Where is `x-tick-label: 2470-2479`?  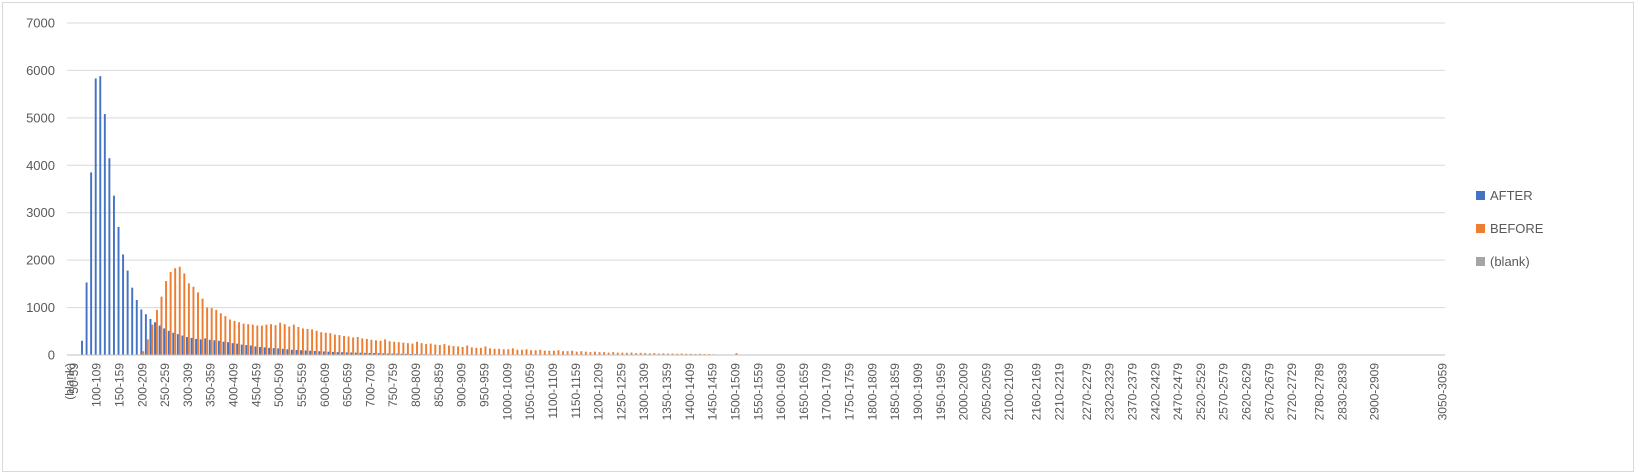
x-tick-label: 2470-2479 is located at coordinates (1178, 392).